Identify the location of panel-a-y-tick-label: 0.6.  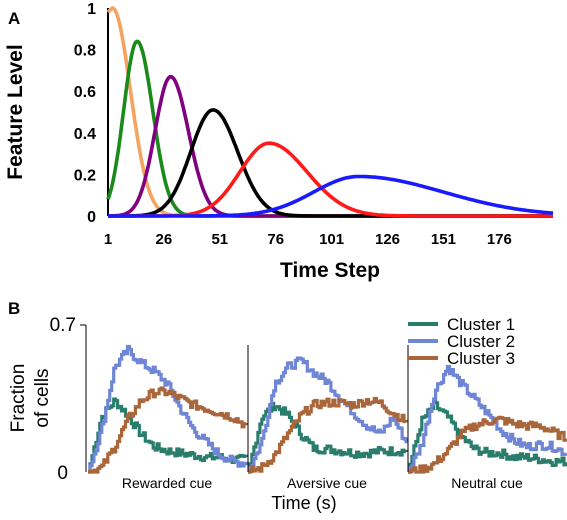
(85, 92).